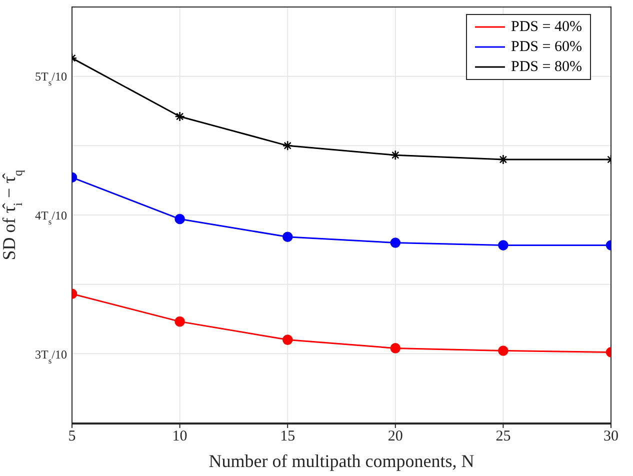 This screenshot has width=633, height=476. What do you see at coordinates (546, 27) in the screenshot?
I see `legend-label: PDS = 40%` at bounding box center [546, 27].